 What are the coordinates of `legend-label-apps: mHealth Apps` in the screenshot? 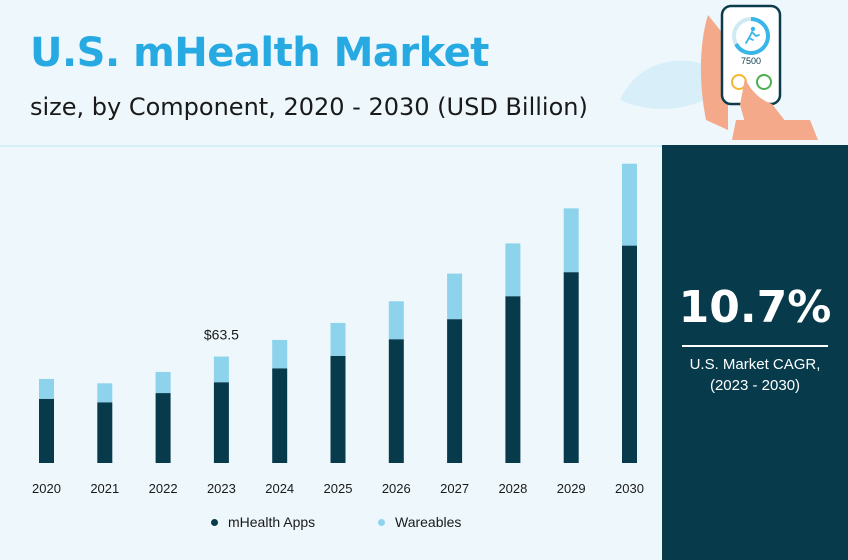 It's located at (272, 522).